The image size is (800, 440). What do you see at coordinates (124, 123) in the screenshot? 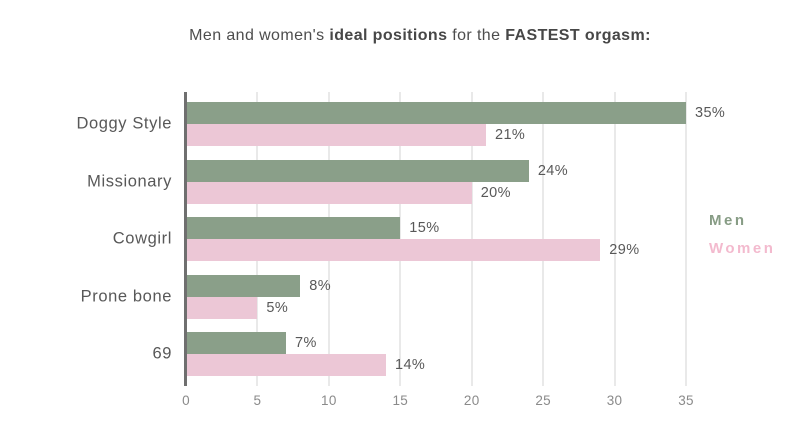
I see `category-label: Doggy Style` at bounding box center [124, 123].